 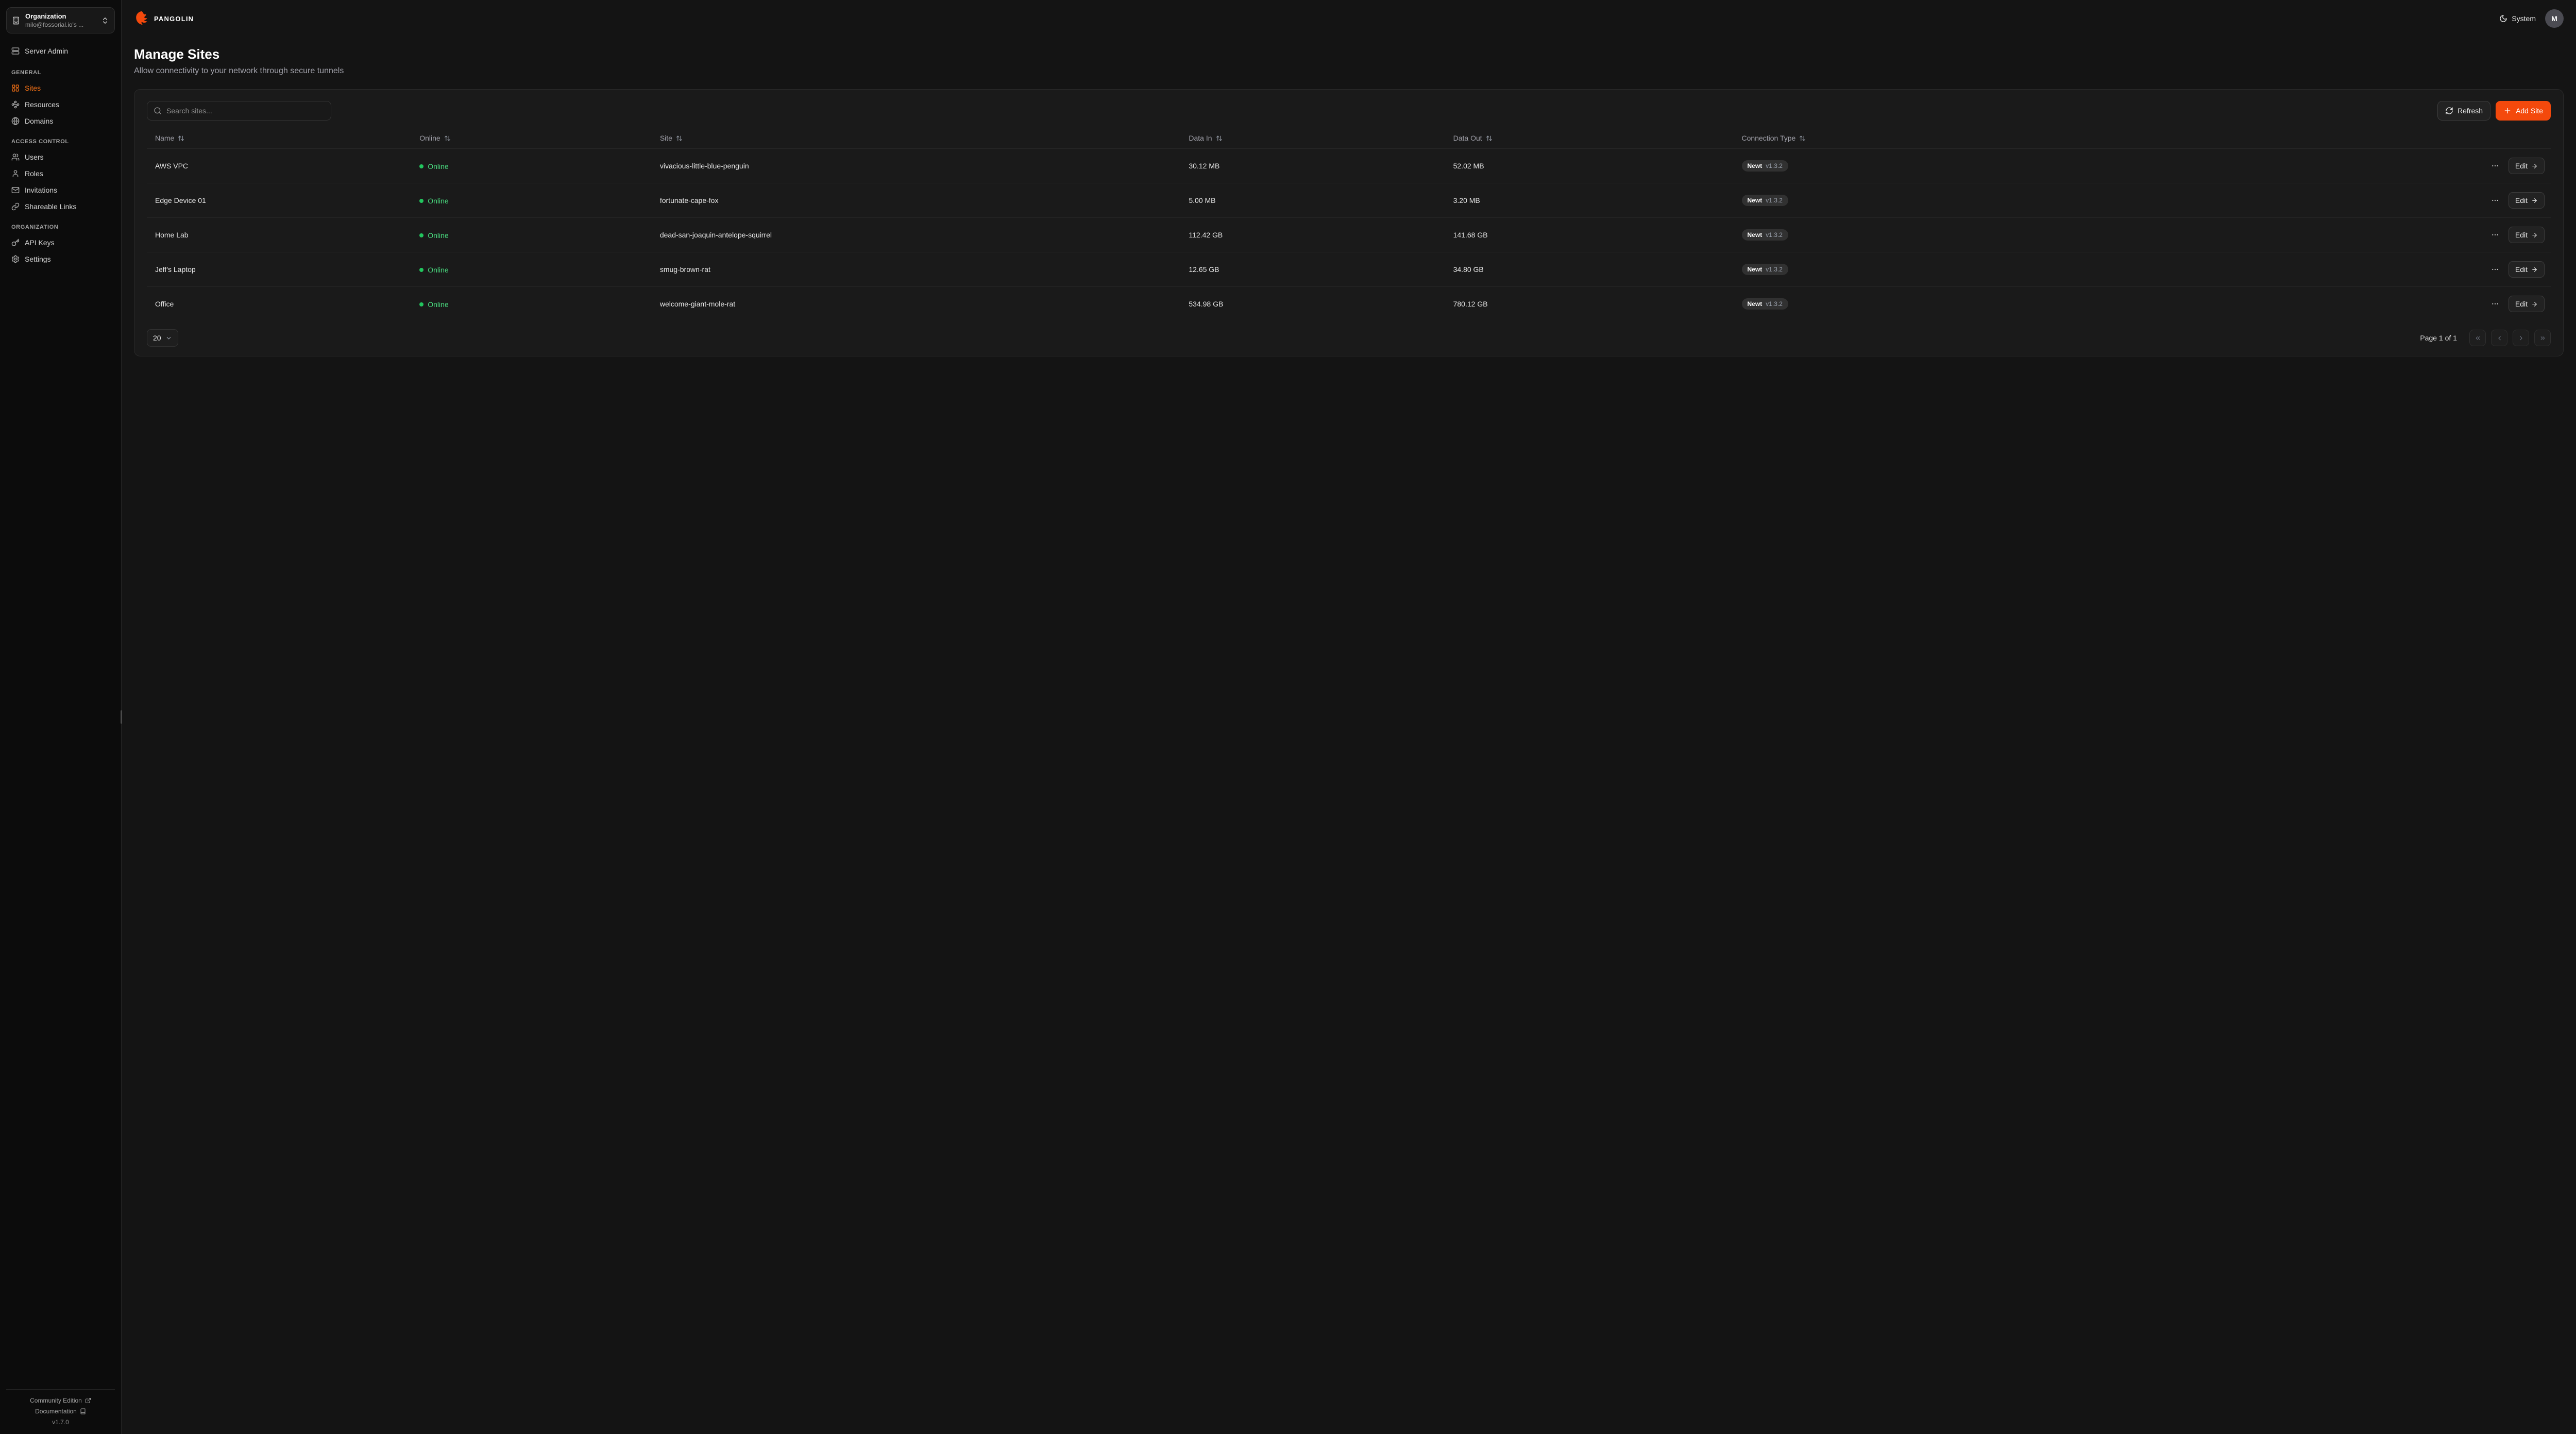 I want to click on sort-data-out-header: Data Out, so click(x=1473, y=138).